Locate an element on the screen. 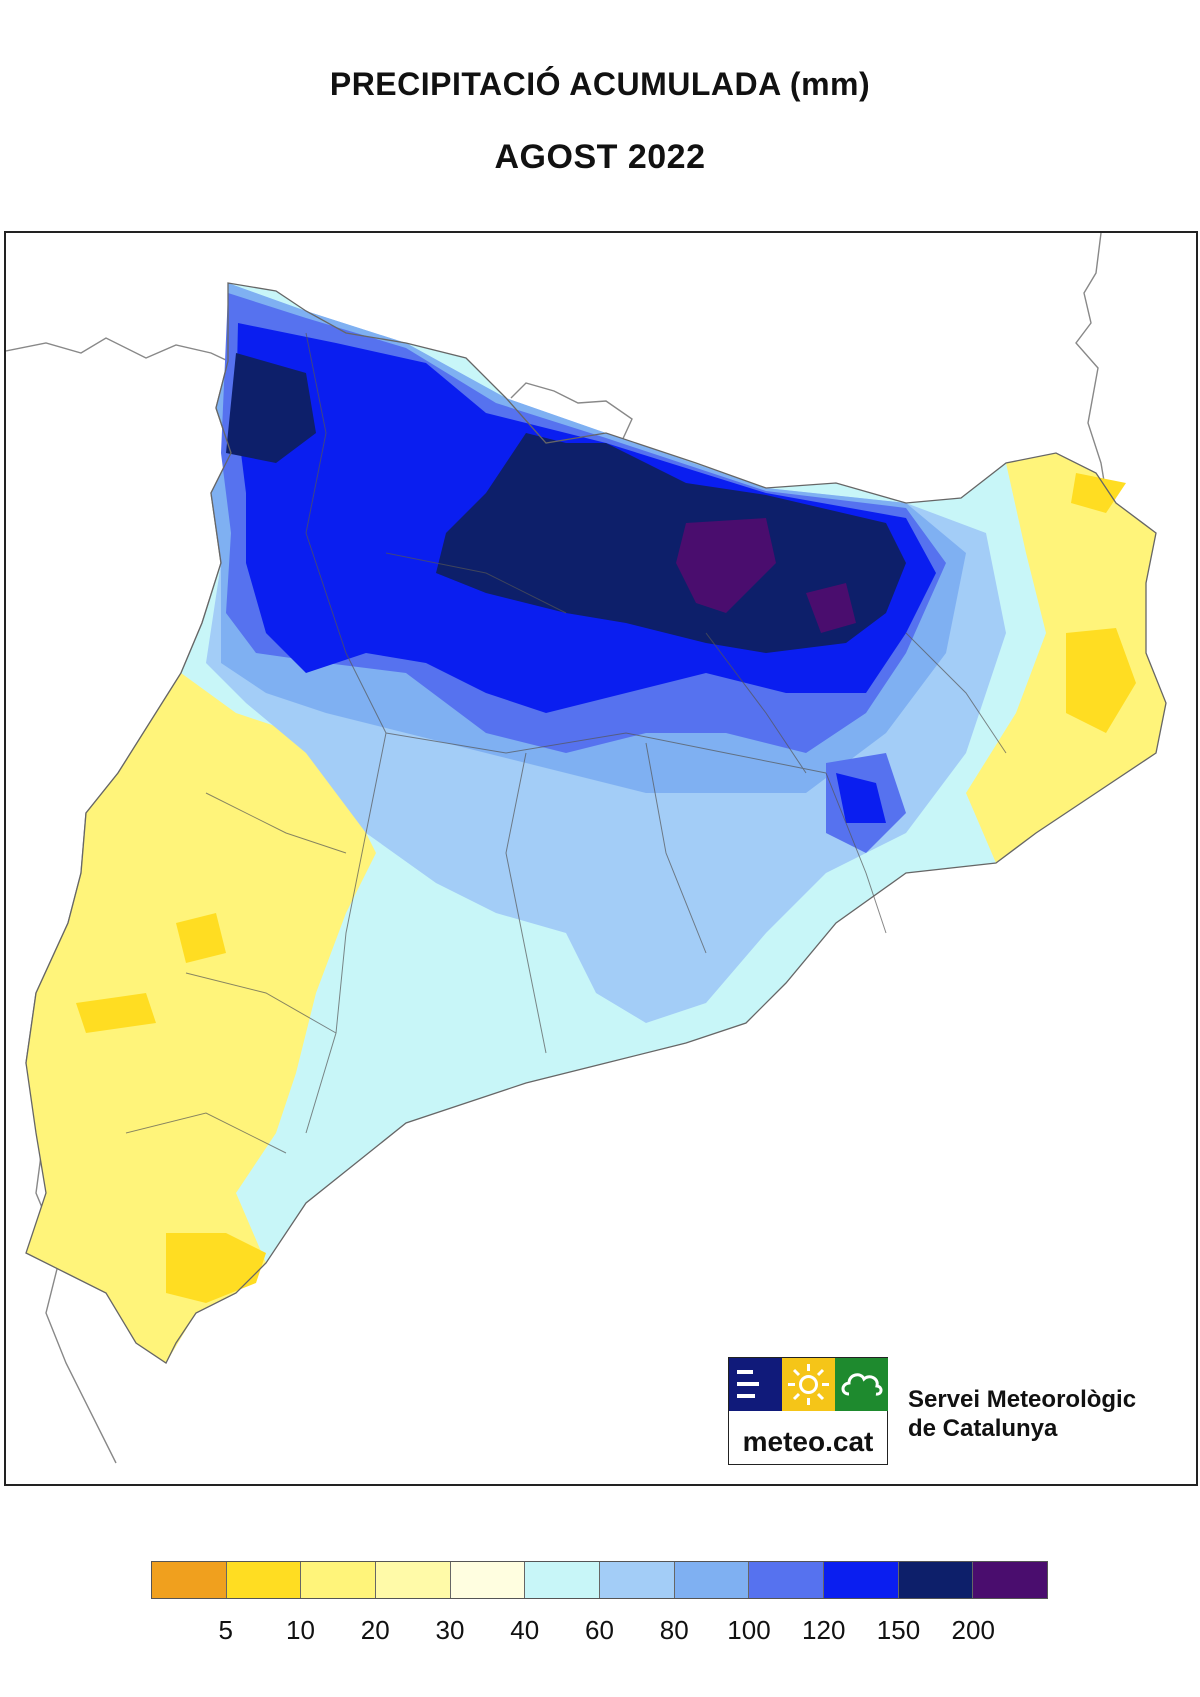 Image resolution: width=1200 pixels, height=1697 pixels. legend-label: 100 is located at coordinates (749, 1630).